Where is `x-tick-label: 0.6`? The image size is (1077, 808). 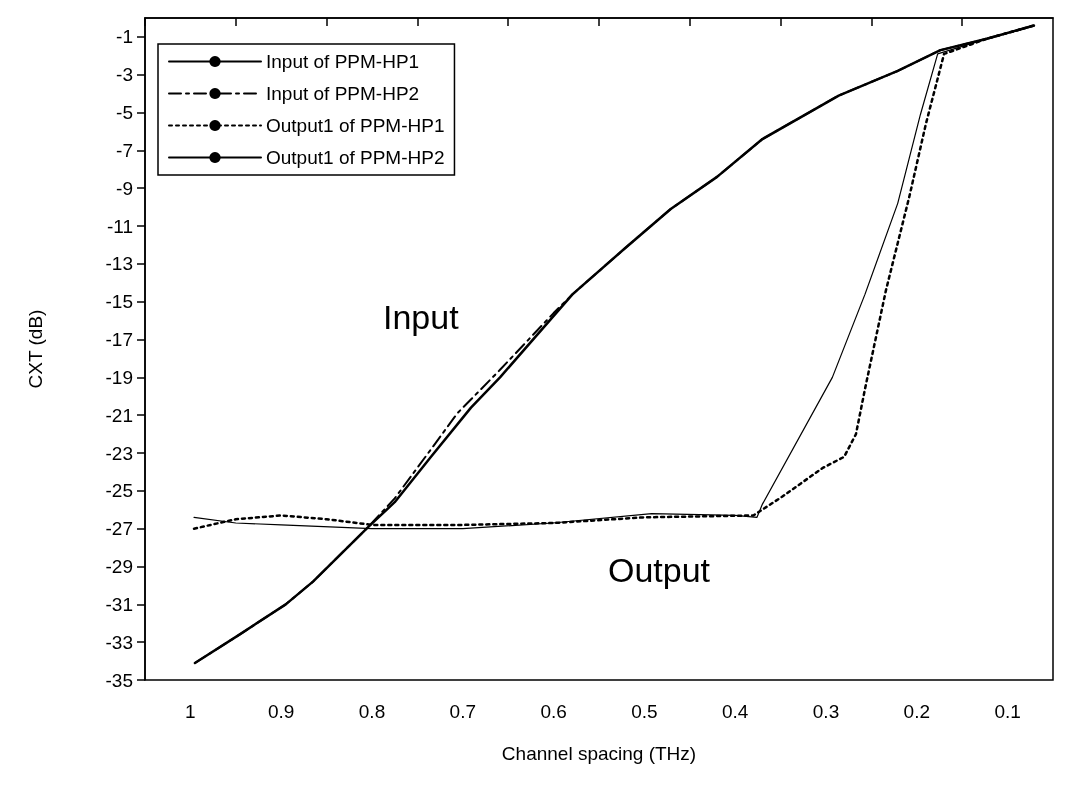 x-tick-label: 0.6 is located at coordinates (553, 711).